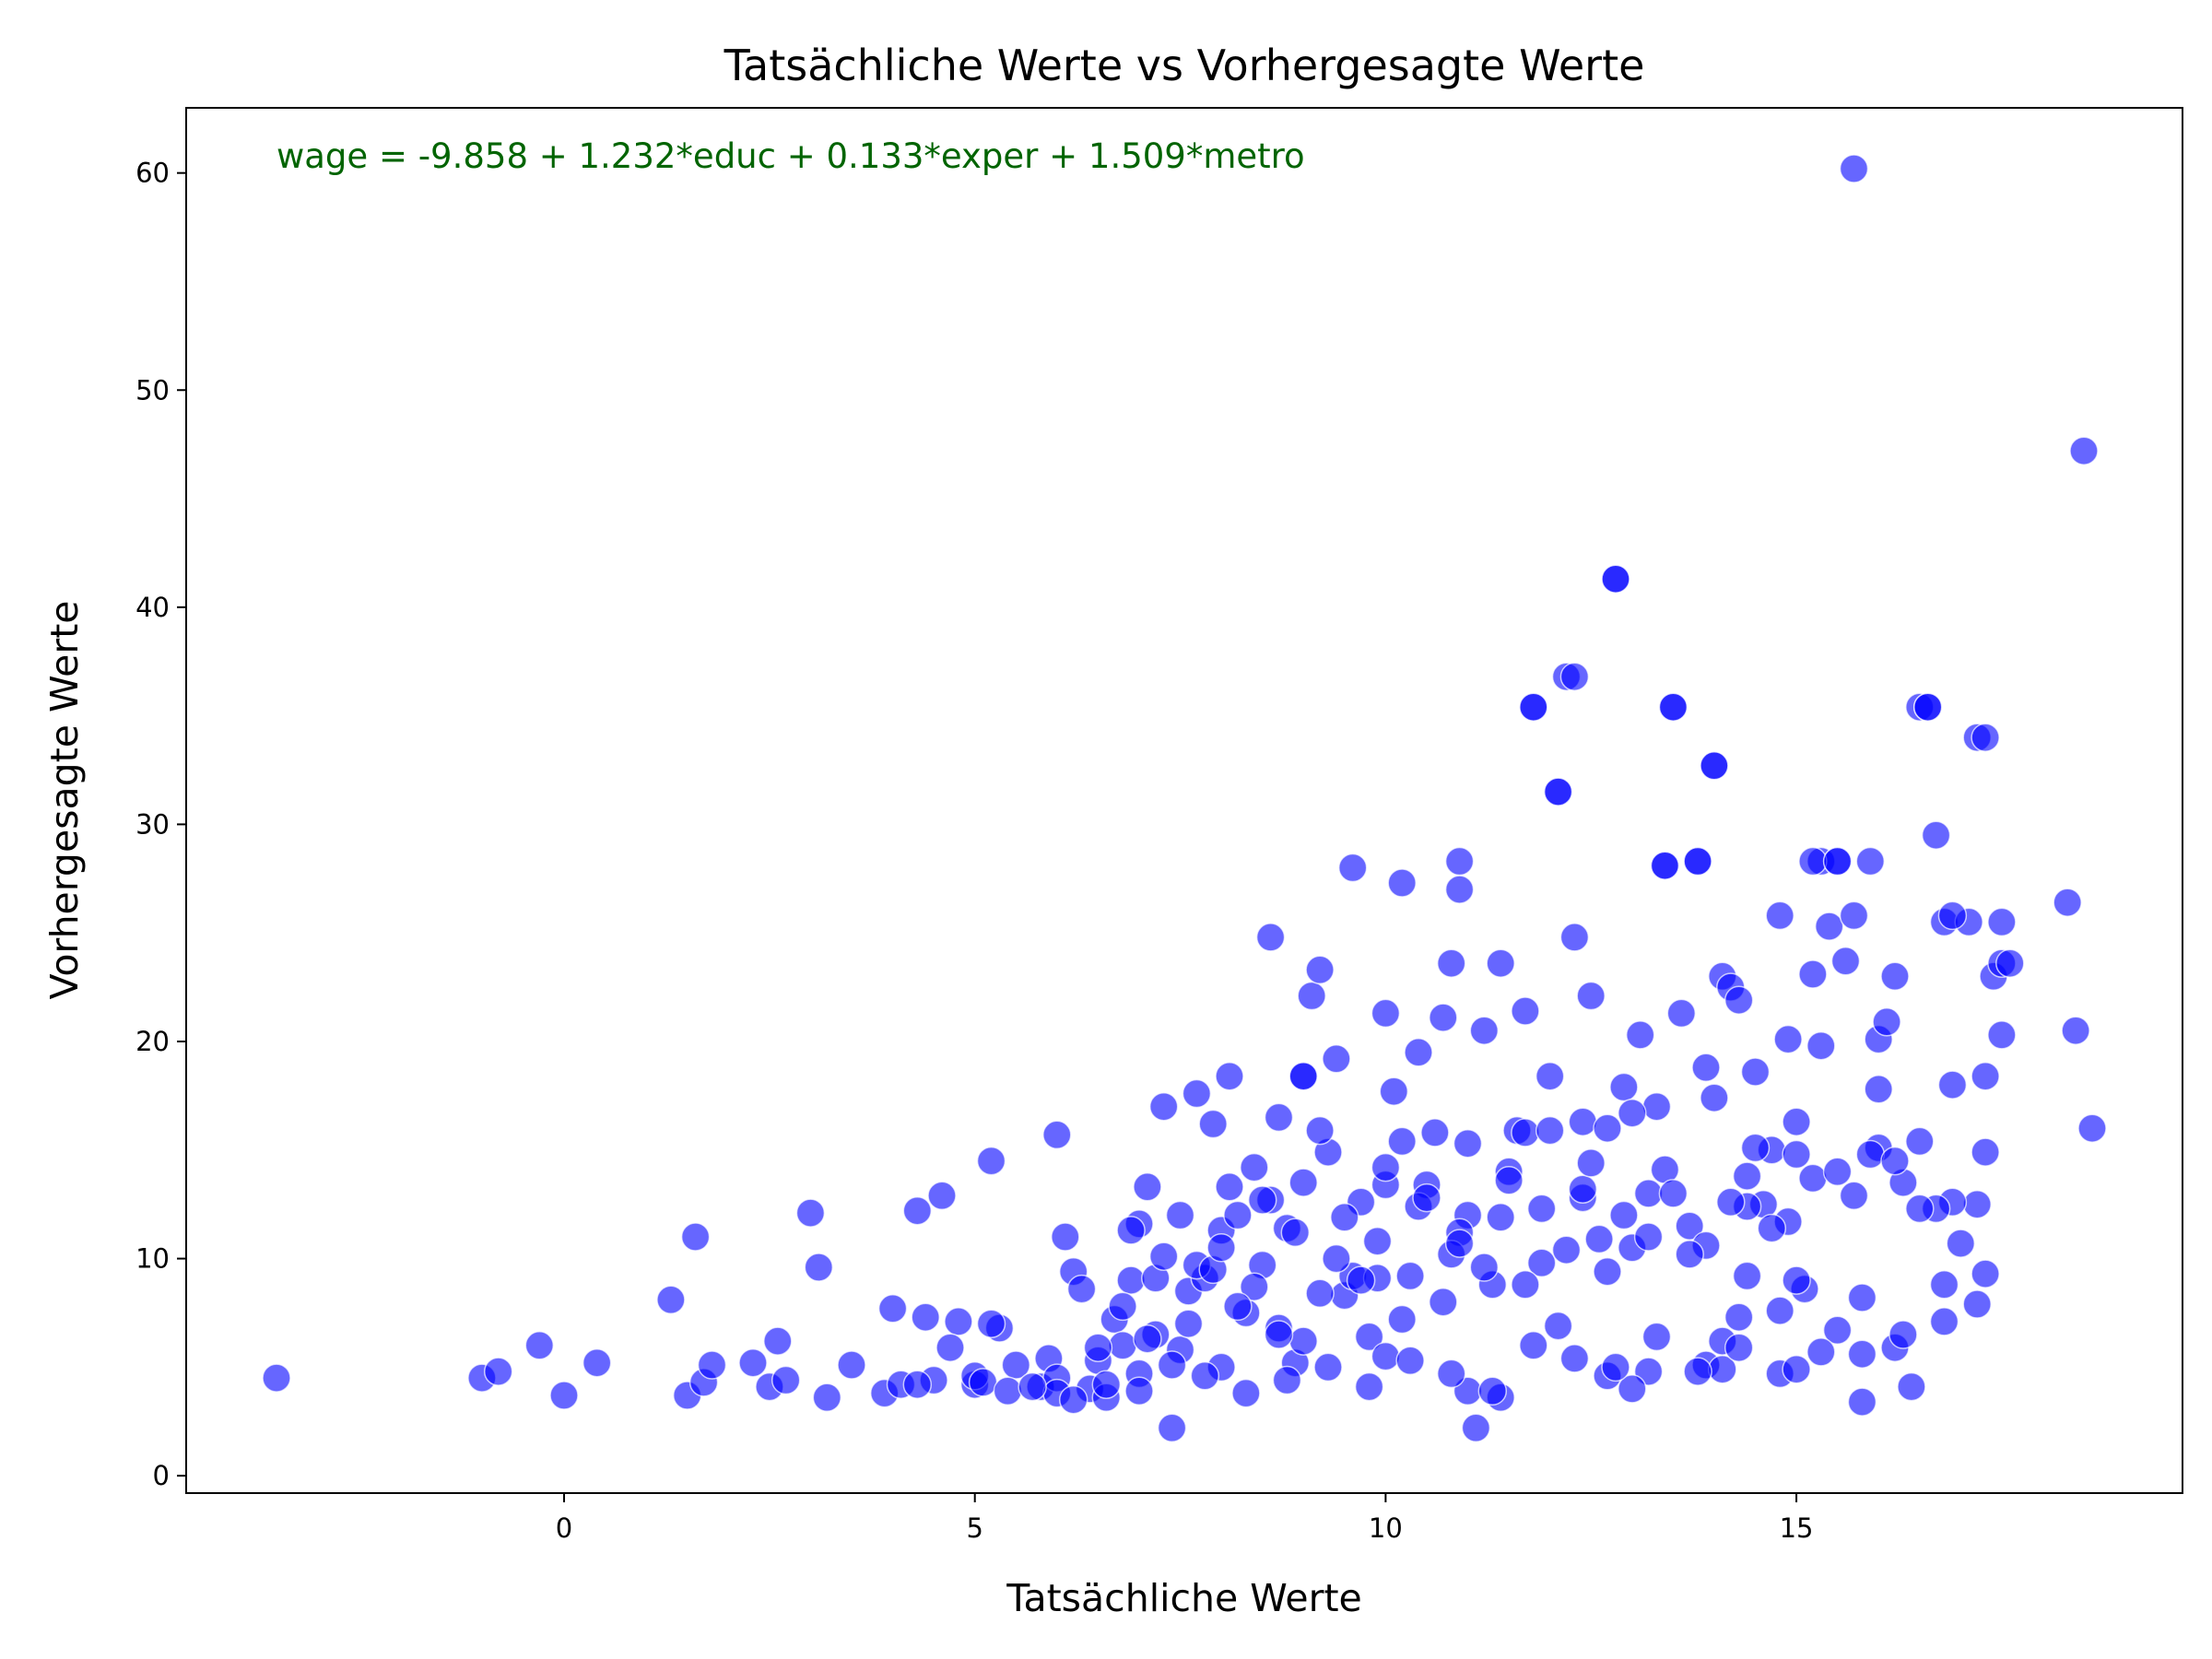 This screenshot has height=1659, width=2212. Describe the element at coordinates (1185, 1518) in the screenshot. I see `x-axis: 0 5 10 15` at that location.